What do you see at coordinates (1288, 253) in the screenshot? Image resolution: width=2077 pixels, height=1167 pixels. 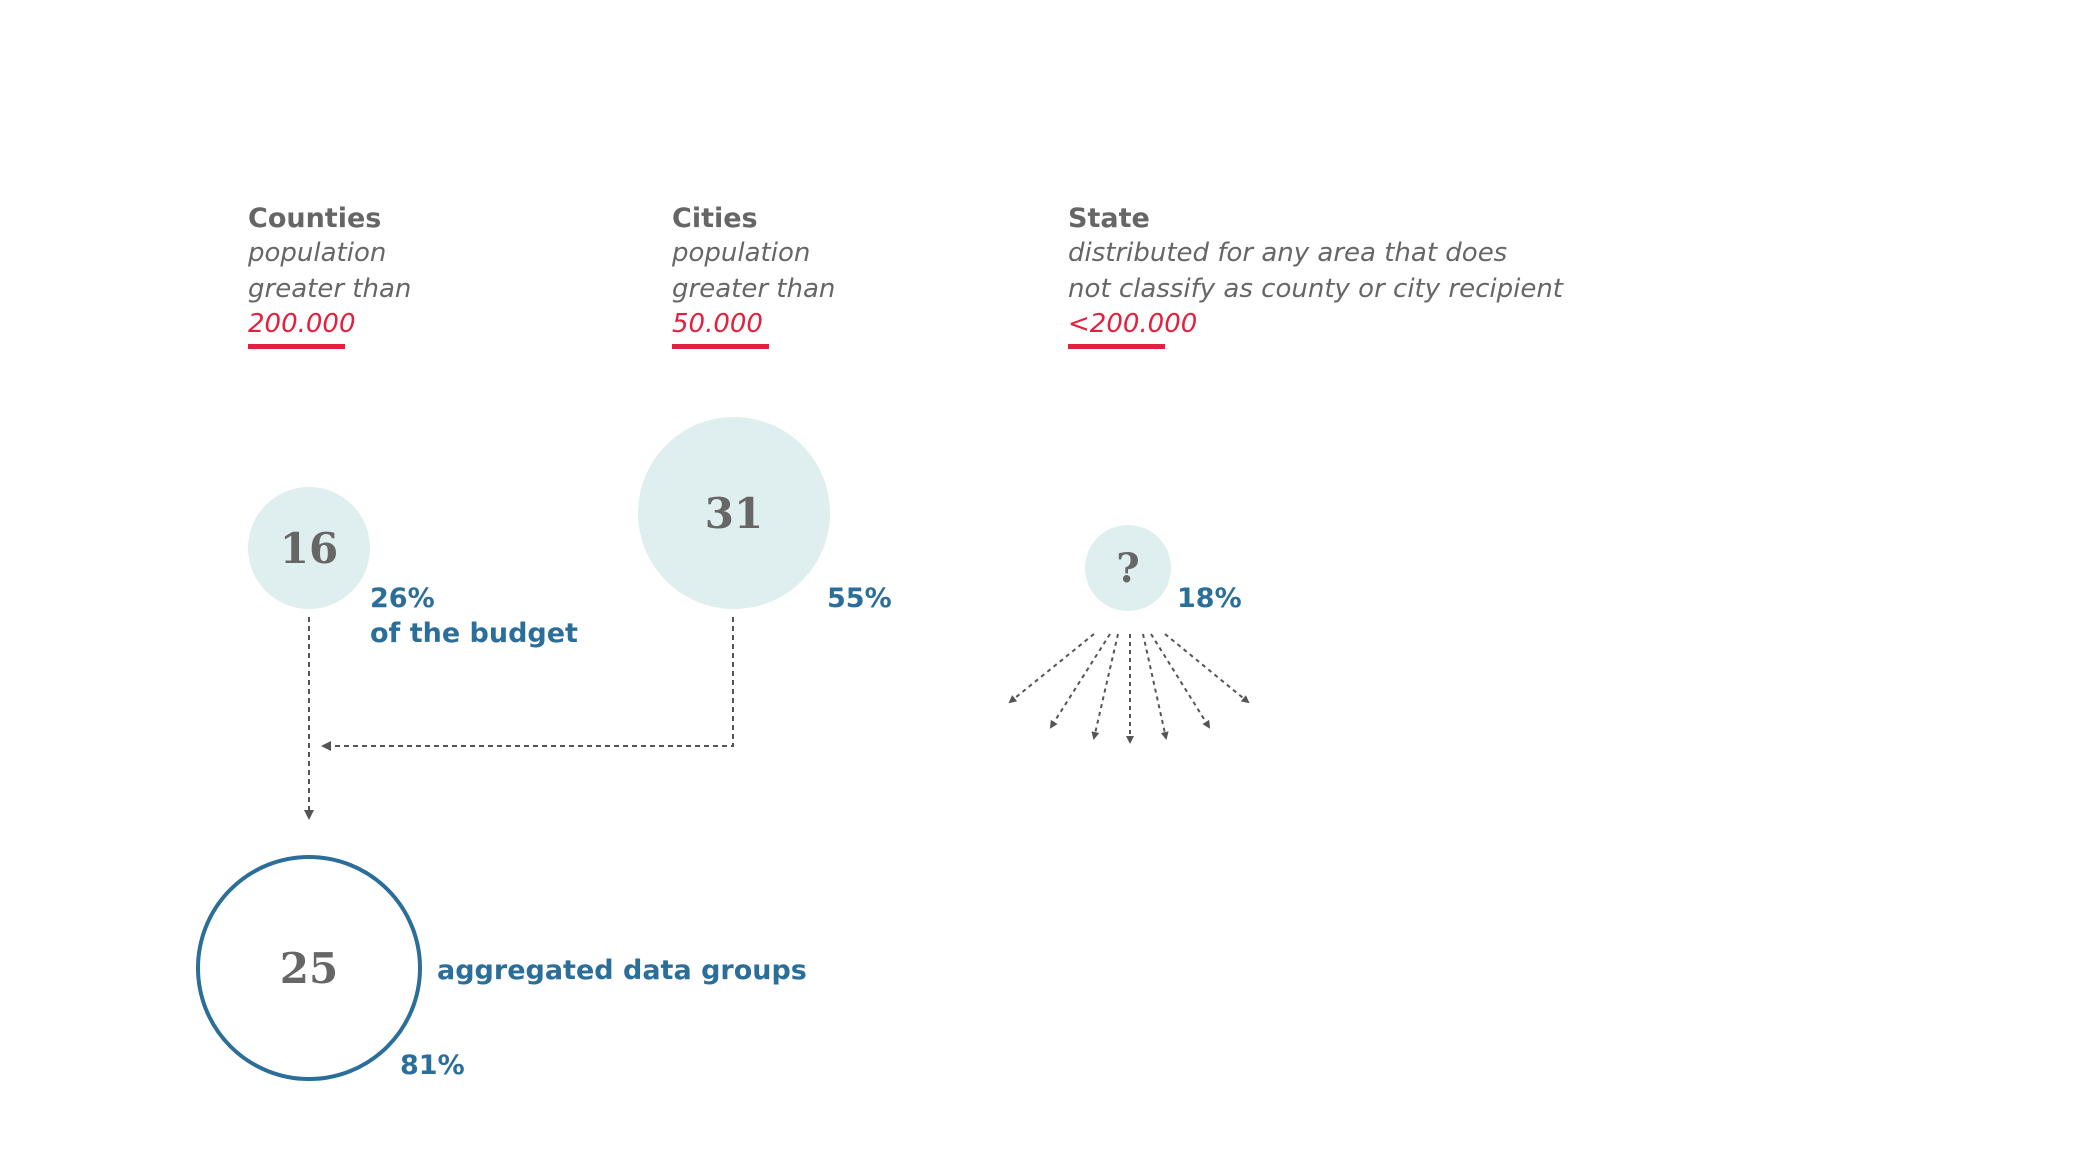 I see `state-subtitle-line1: distributed for any area that does` at bounding box center [1288, 253].